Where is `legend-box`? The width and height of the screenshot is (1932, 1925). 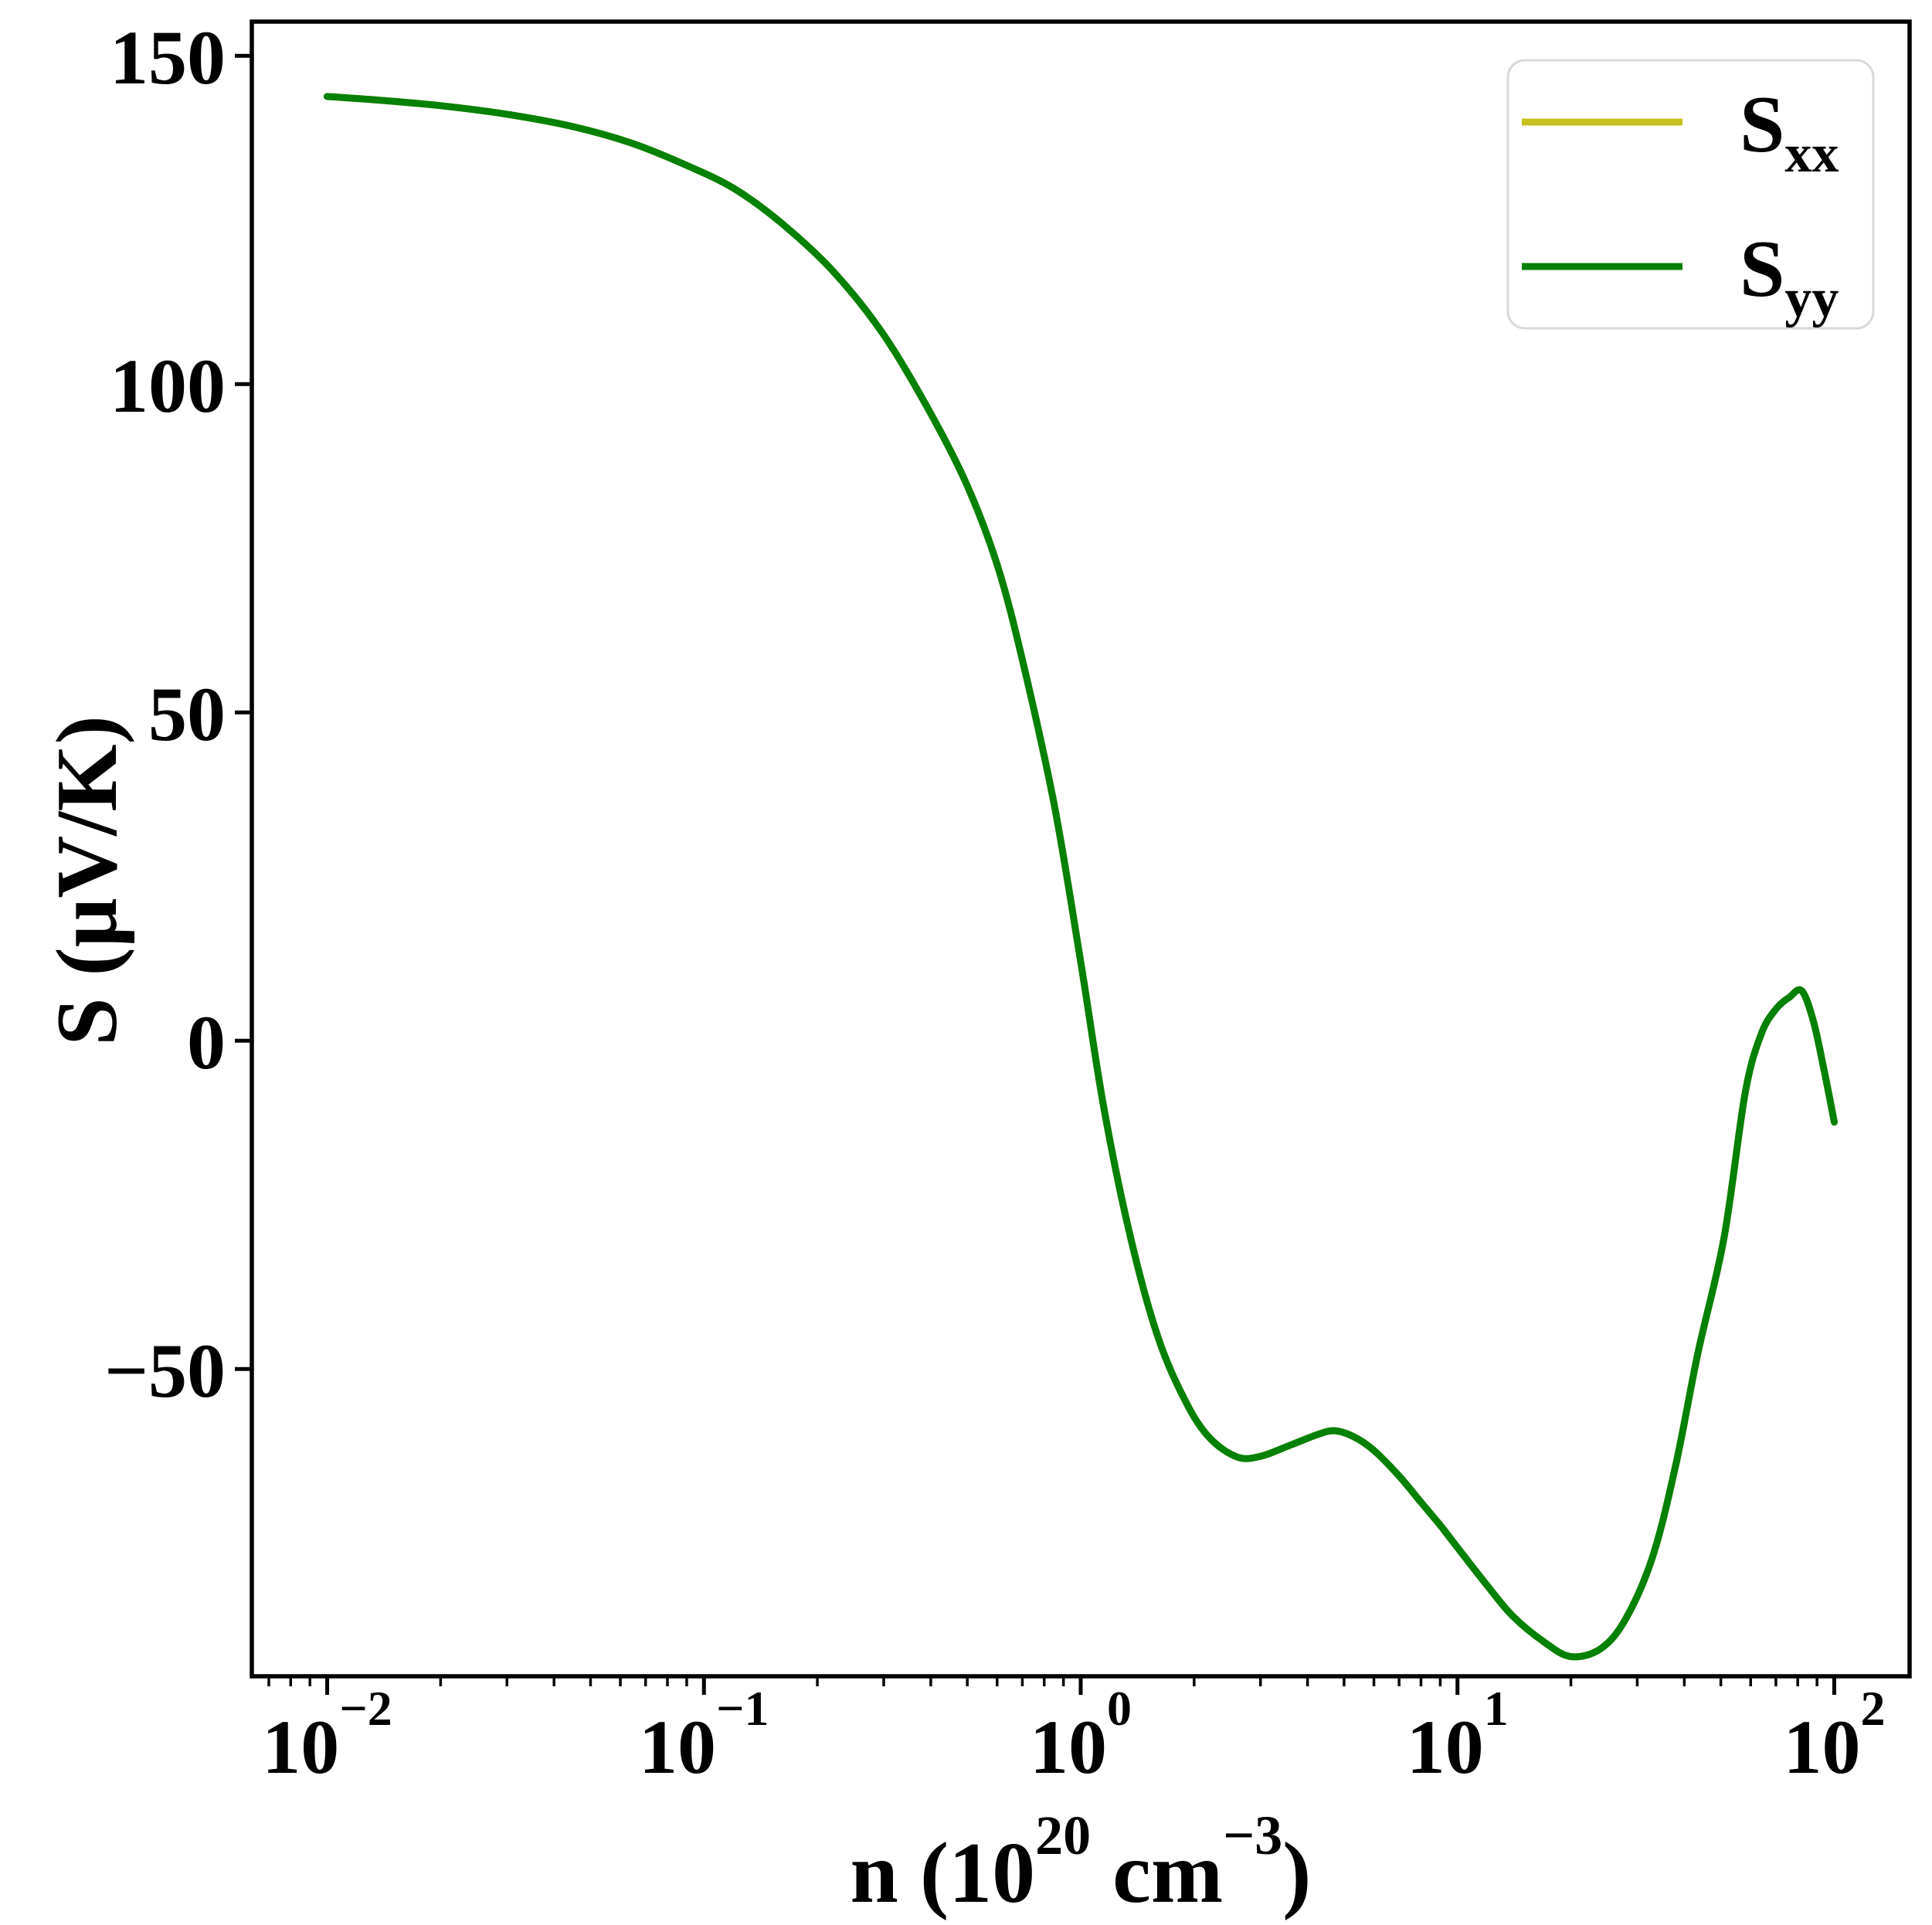
legend-box is located at coordinates (1690, 194).